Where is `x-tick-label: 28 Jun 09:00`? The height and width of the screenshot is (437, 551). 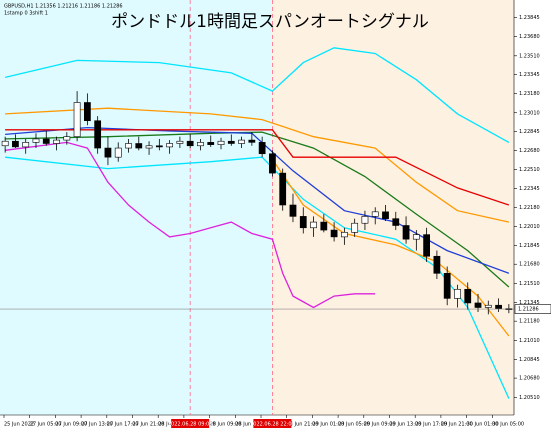 x-tick-label: 28 Jun 09:00 is located at coordinates (226, 425).